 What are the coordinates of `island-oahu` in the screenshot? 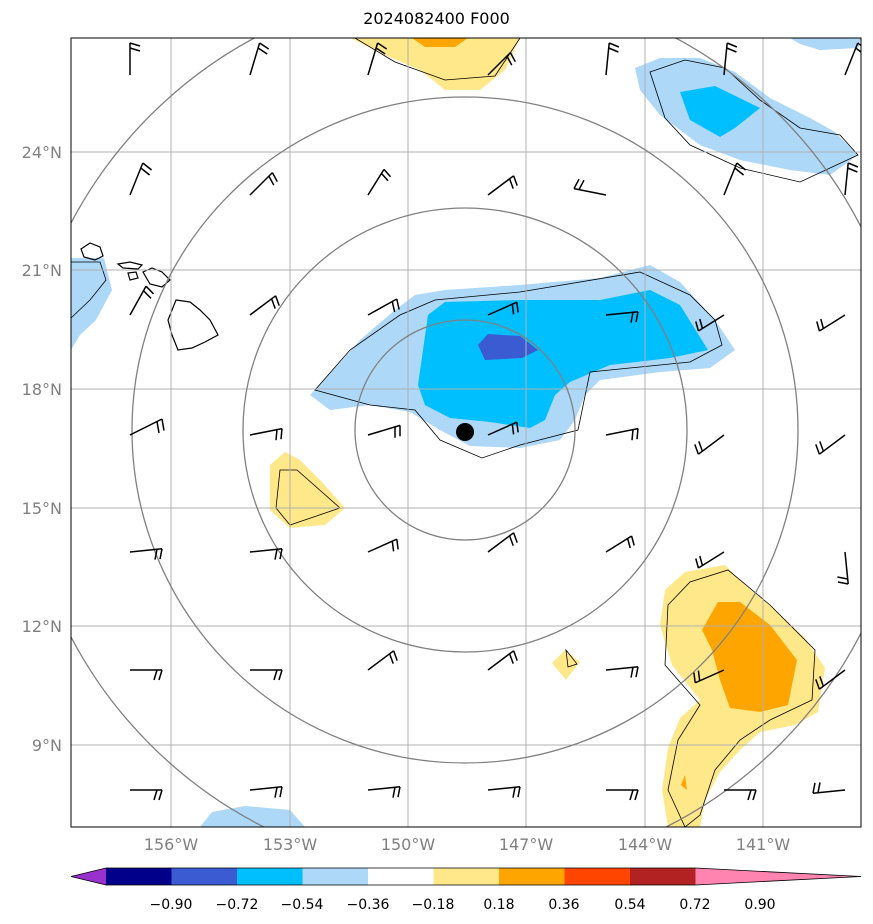 It's located at (130, 265).